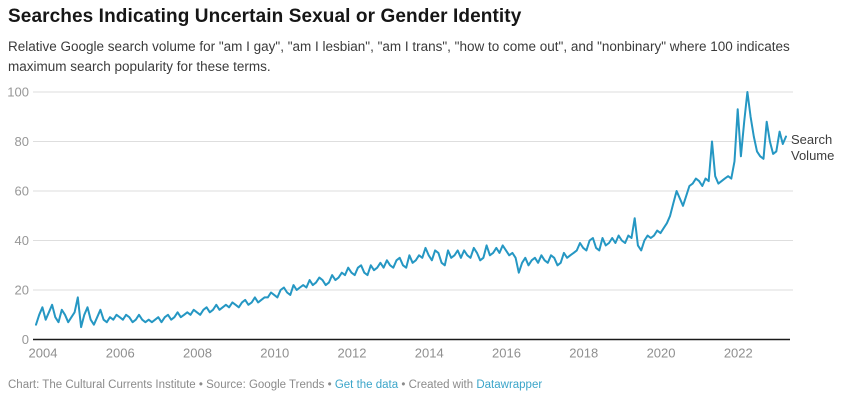  I want to click on footer-source: Source: Google Trends, so click(265, 385).